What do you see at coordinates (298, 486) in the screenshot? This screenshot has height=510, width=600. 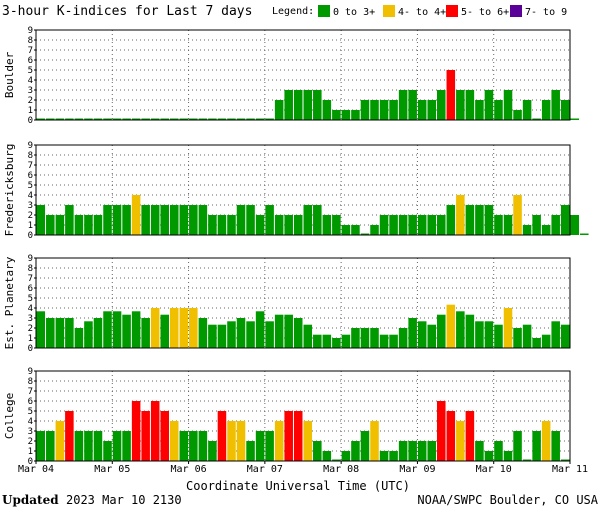 I see `x-axis-label: Coordinate Universal Time (UTC)` at bounding box center [298, 486].